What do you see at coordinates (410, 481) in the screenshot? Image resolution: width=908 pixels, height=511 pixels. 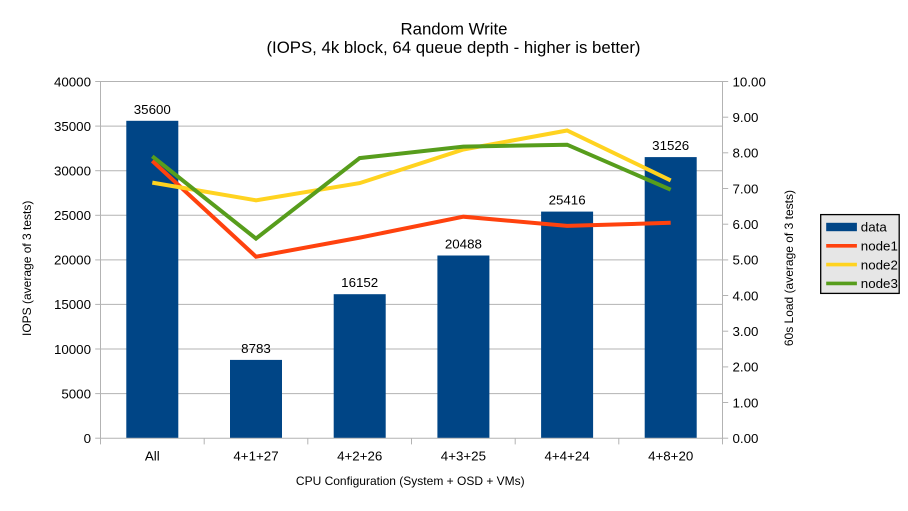 I see `svg-text:CPU Configuration (System + OS: CPU Configuration (System + OSD + VMs)` at bounding box center [410, 481].